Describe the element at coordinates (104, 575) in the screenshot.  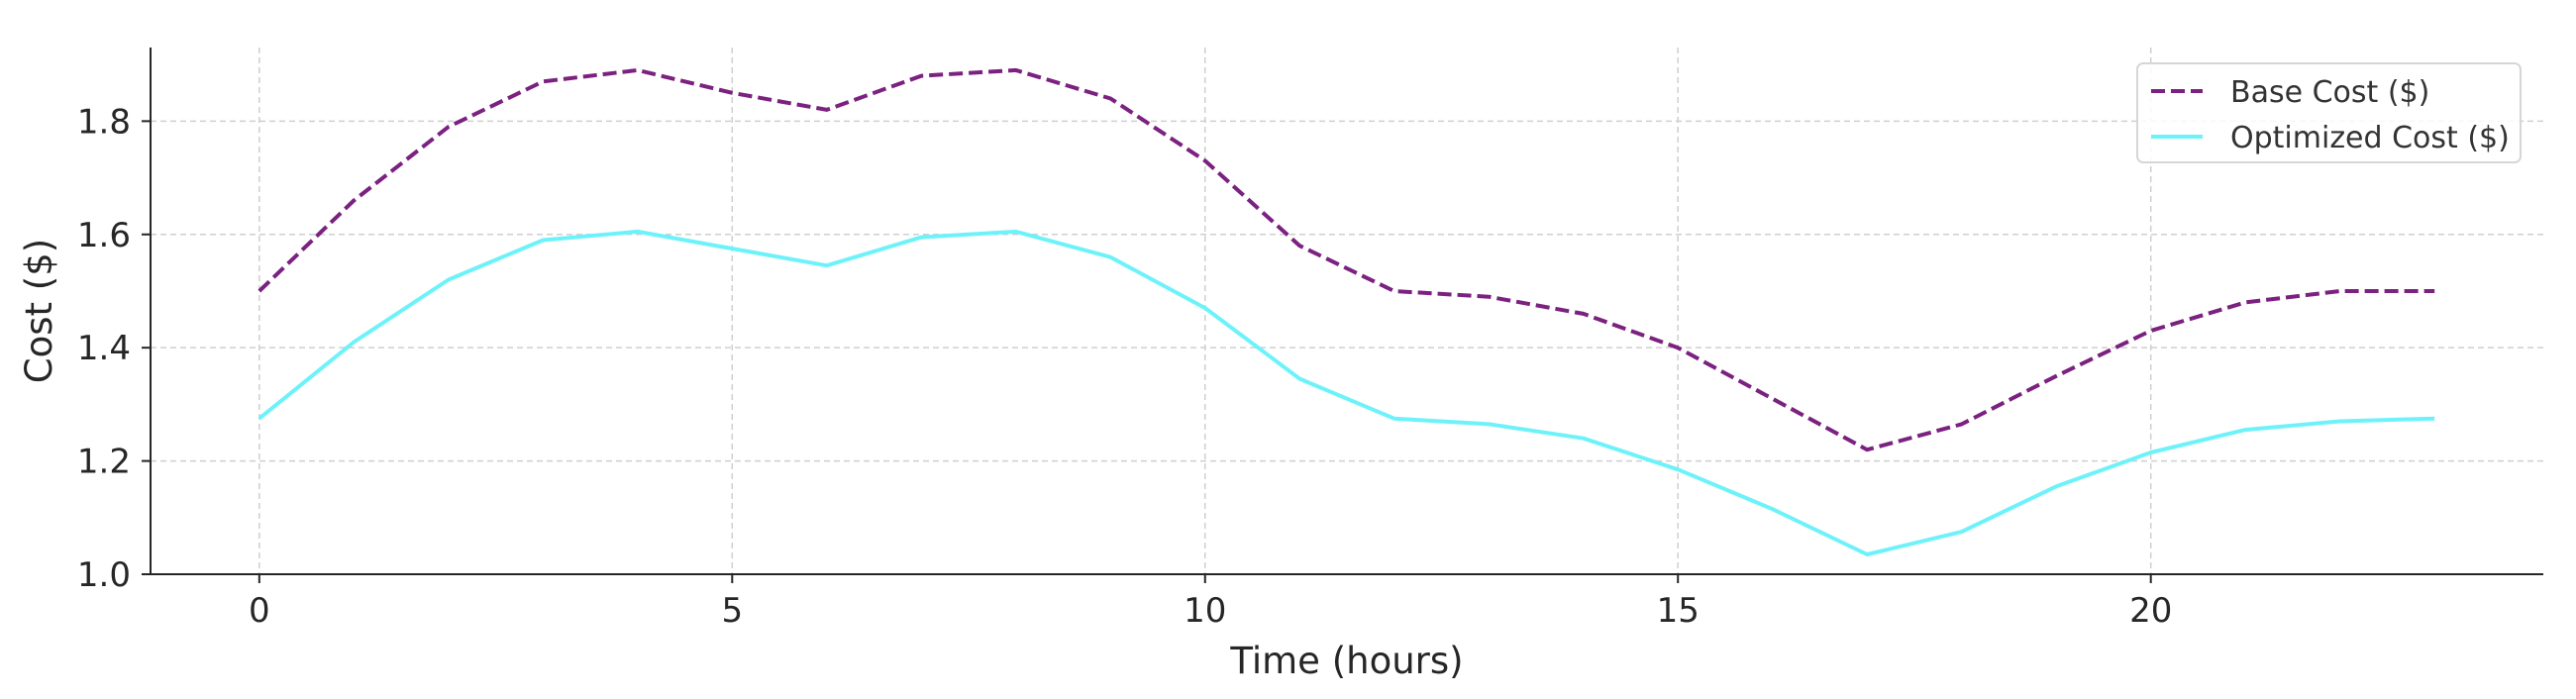
I see `y-tick-label: 1.0` at that location.